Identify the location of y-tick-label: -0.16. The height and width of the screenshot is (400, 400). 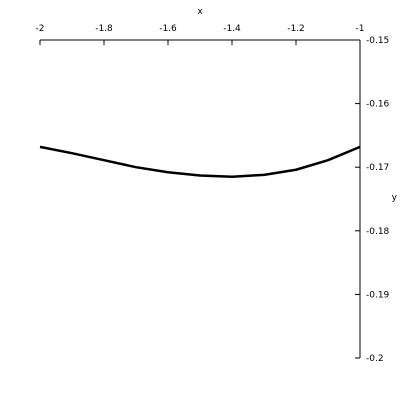
(378, 105).